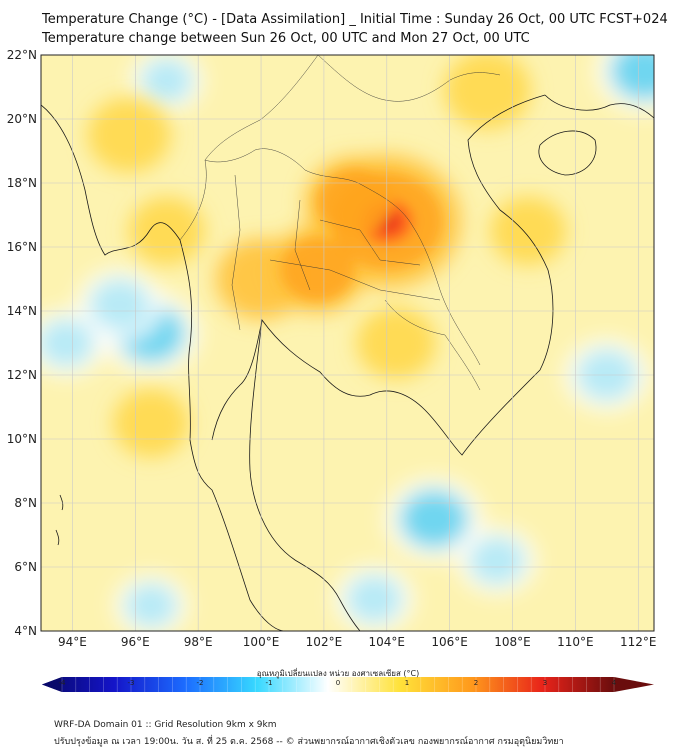  Describe the element at coordinates (476, 683) in the screenshot. I see `colorbar-tick-label: 2` at that location.